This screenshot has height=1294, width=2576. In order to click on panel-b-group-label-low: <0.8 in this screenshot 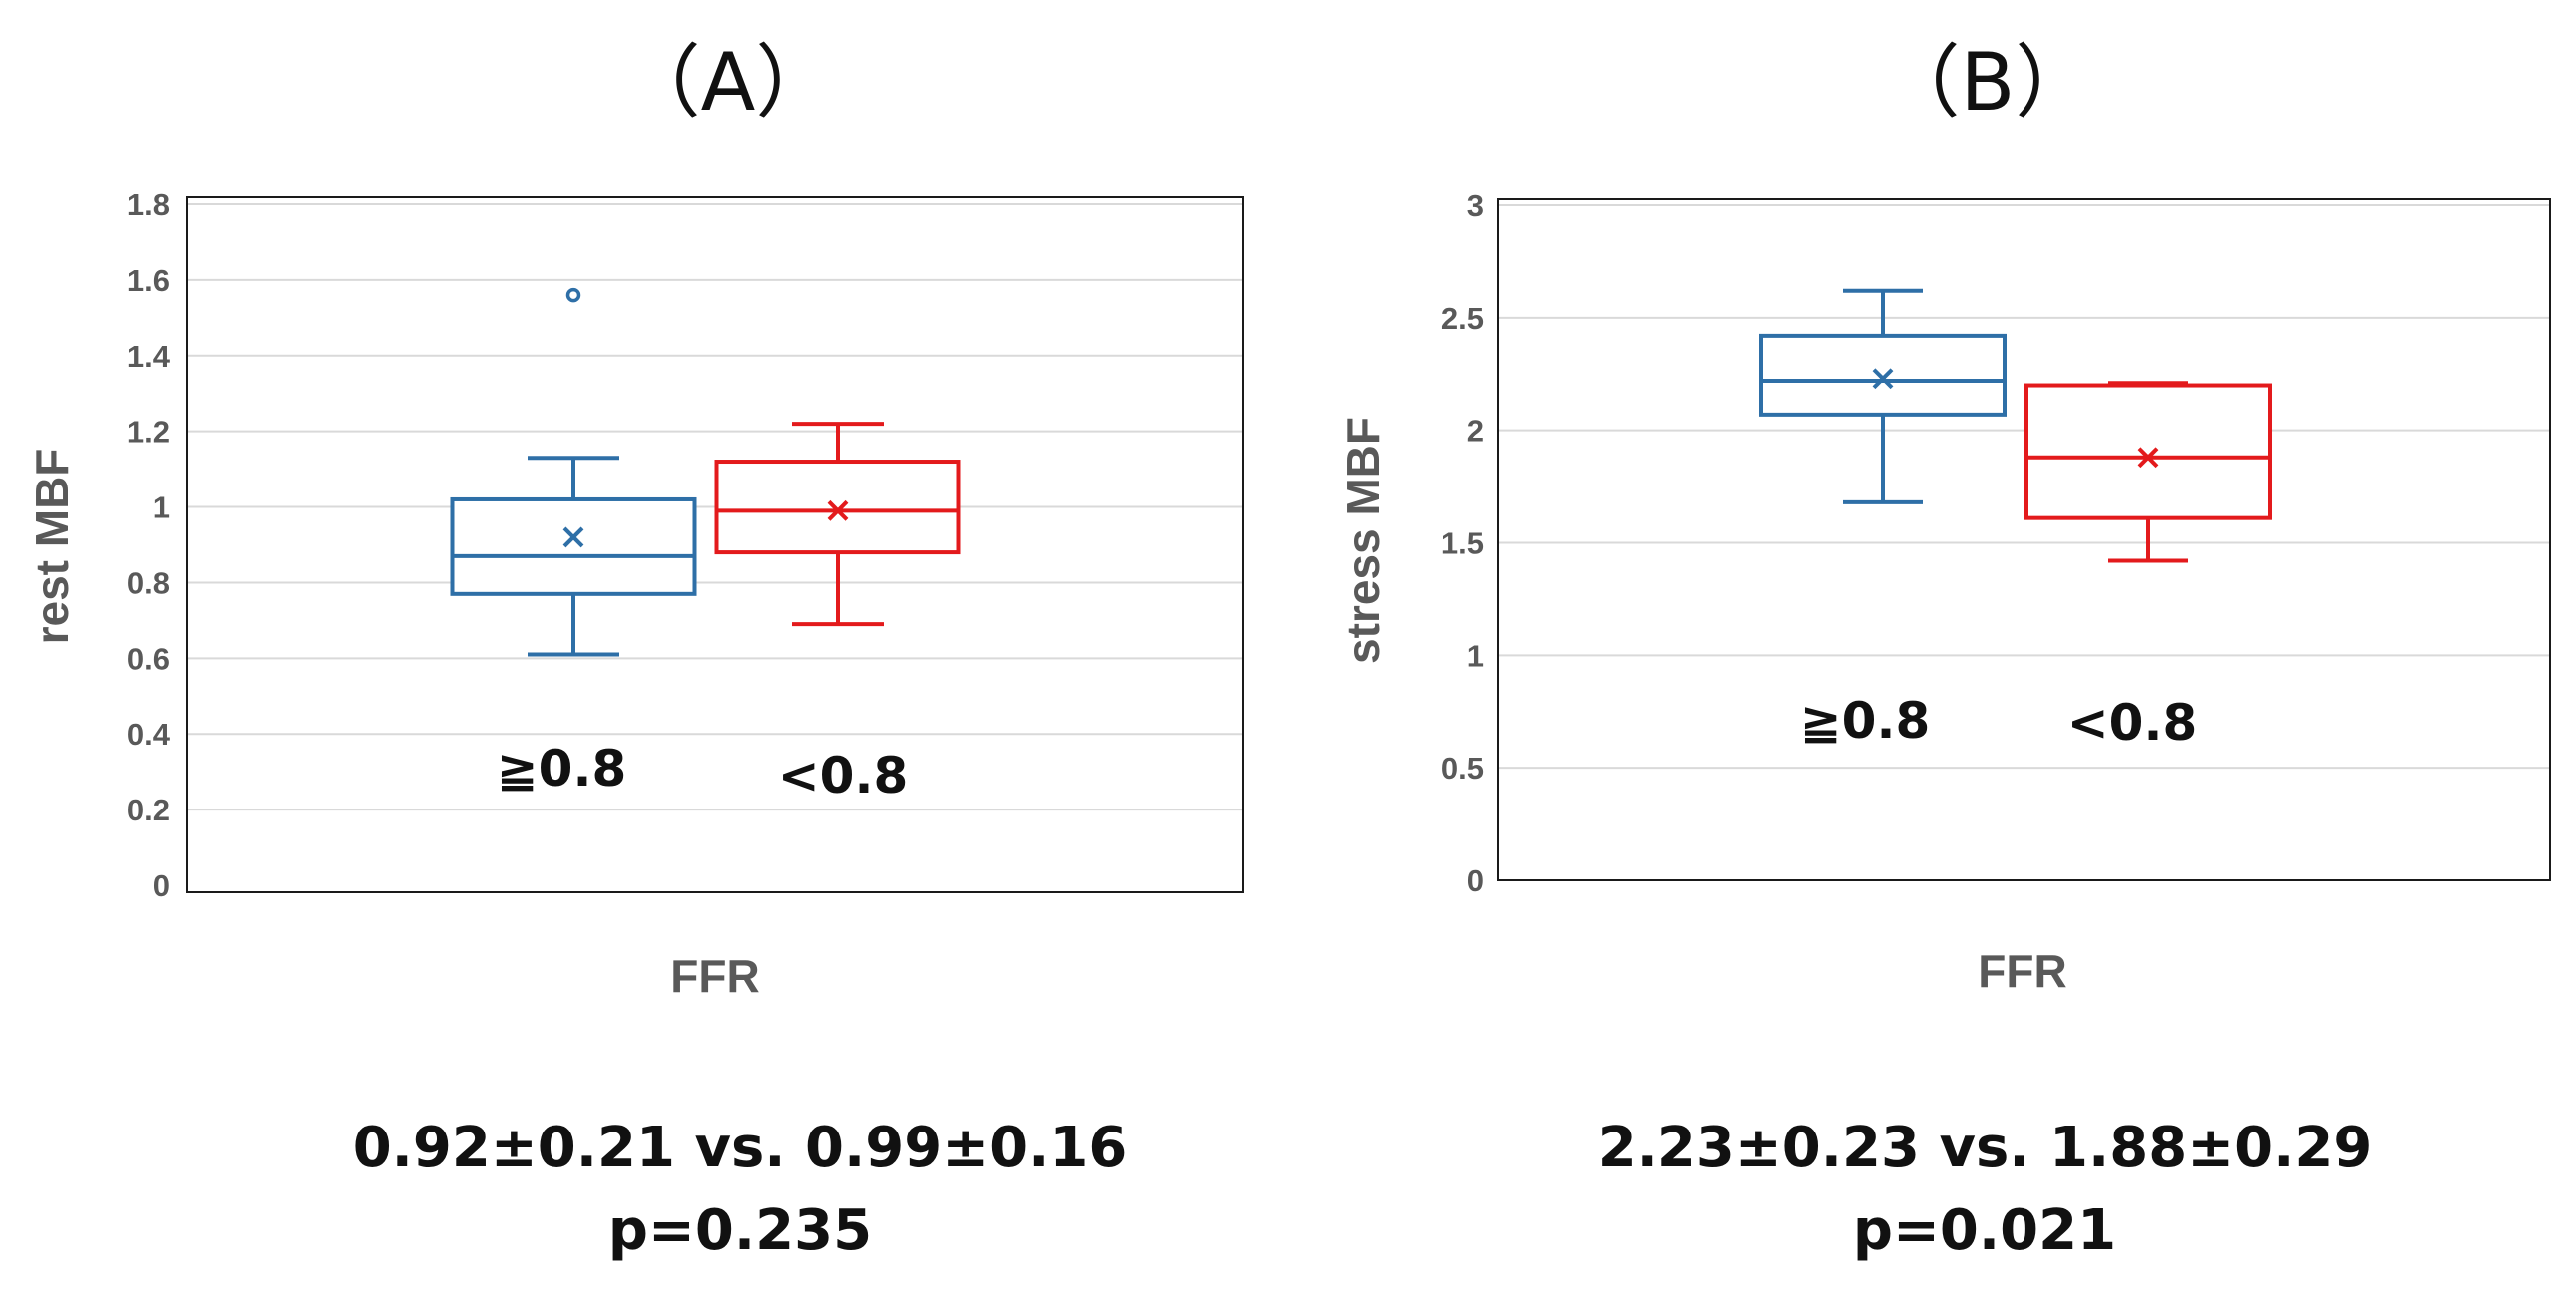, I will do `click(2132, 723)`.